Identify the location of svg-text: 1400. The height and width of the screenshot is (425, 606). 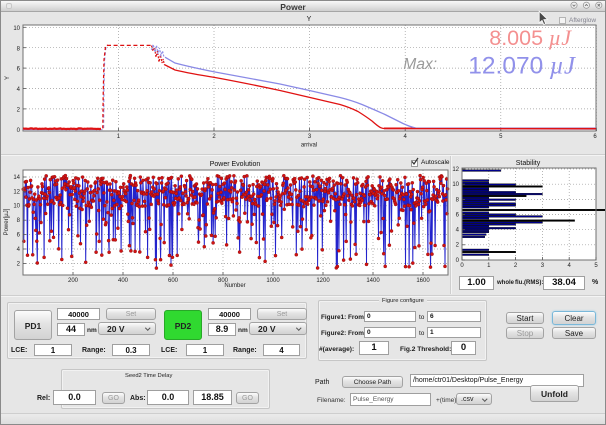
(373, 281).